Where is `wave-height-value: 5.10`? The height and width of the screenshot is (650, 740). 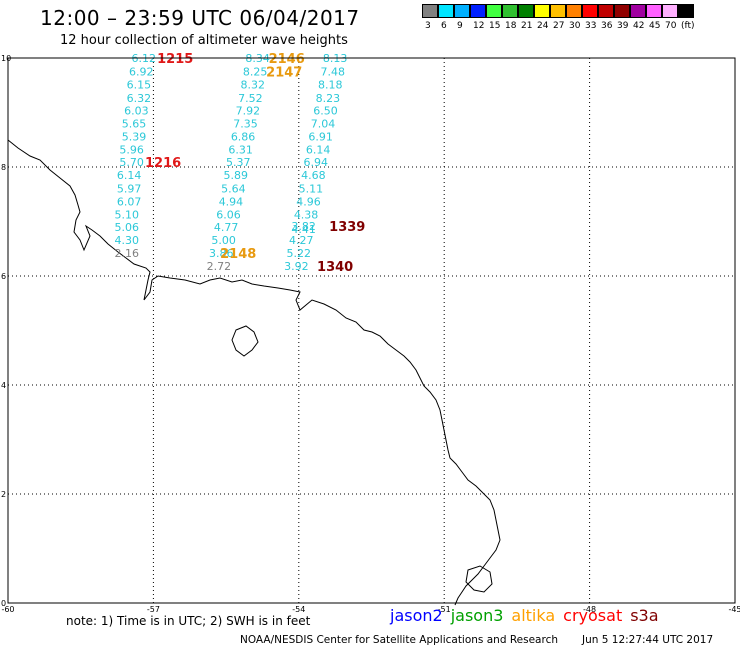
wave-height-value: 5.10 is located at coordinates (126, 214).